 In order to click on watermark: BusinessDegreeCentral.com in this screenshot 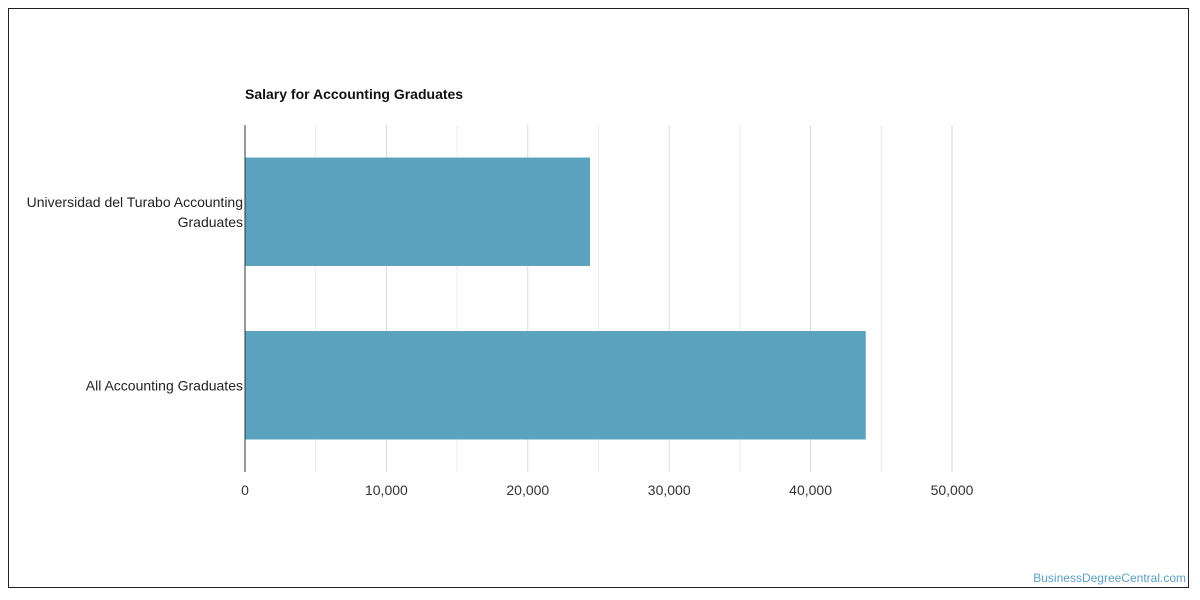, I will do `click(1109, 578)`.